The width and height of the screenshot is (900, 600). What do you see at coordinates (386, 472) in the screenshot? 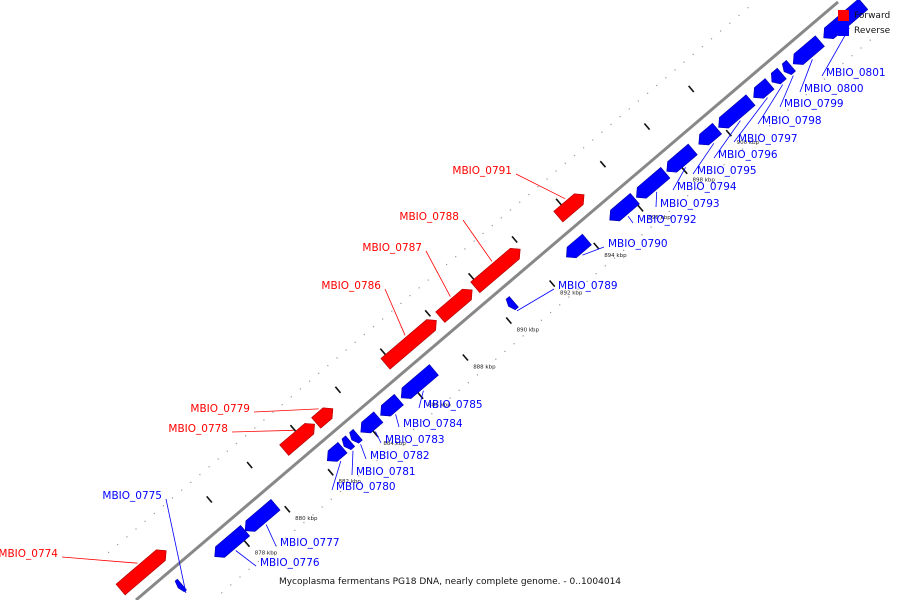
I see `gene-label-mbio_0781: MBIO_0781` at bounding box center [386, 472].